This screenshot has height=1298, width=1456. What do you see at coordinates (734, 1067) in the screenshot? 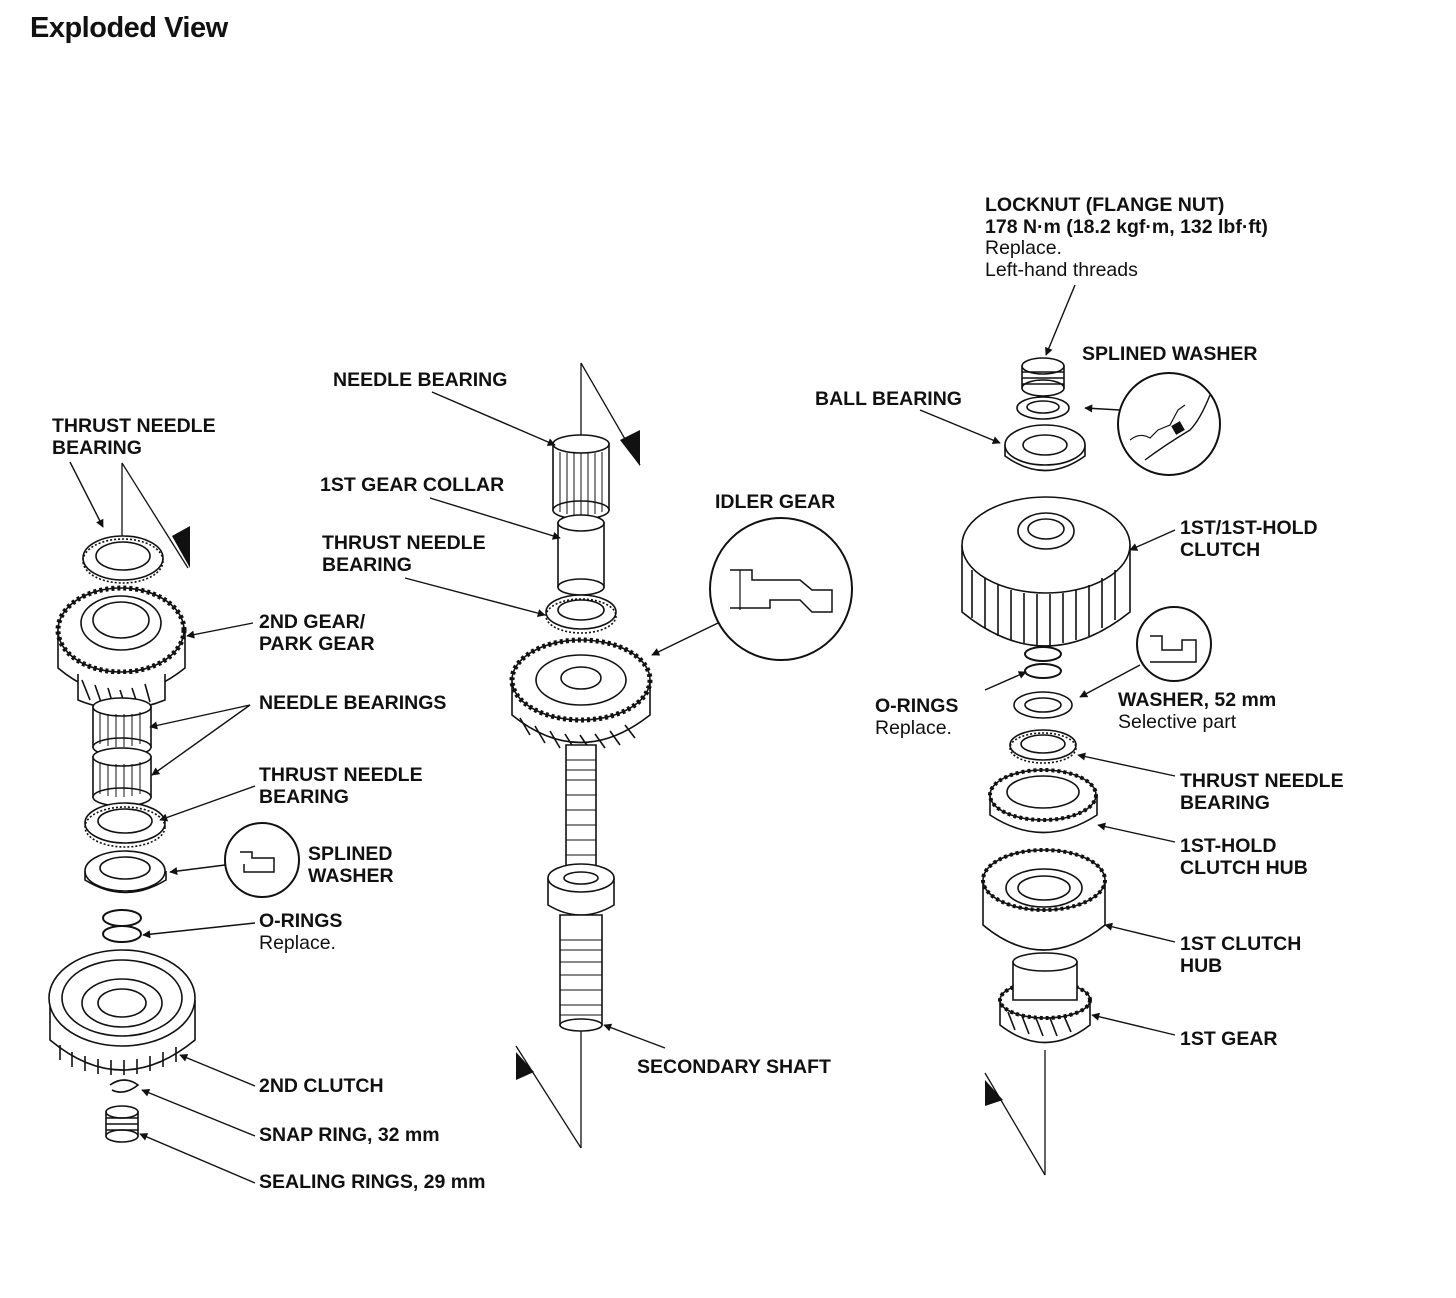
I see `secondary-shaft-name: SECONDARY SHAFT` at bounding box center [734, 1067].